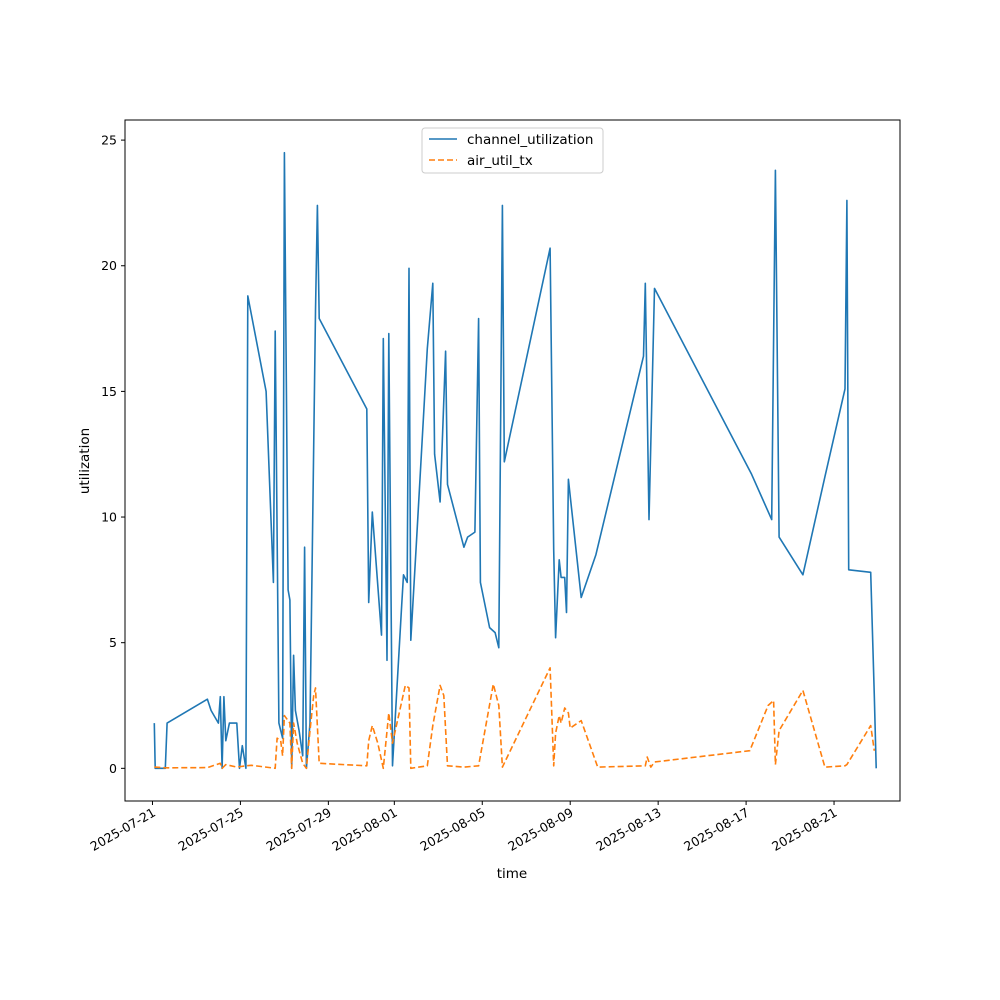 The height and width of the screenshot is (1000, 1000). What do you see at coordinates (85, 461) in the screenshot?
I see `y-axis-label: utilization` at bounding box center [85, 461].